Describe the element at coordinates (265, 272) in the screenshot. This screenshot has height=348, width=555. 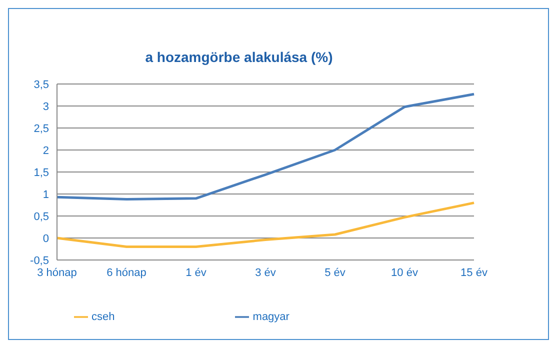
I see `x-tick-label: 3 év` at that location.